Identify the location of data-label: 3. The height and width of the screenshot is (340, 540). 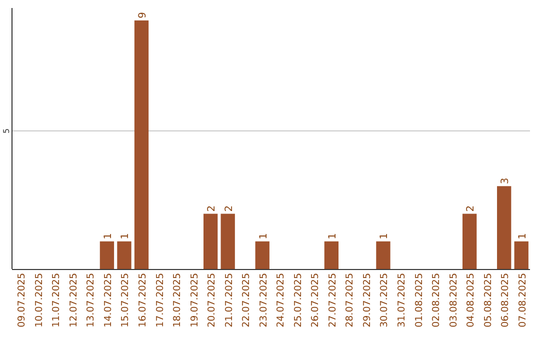
(506, 181).